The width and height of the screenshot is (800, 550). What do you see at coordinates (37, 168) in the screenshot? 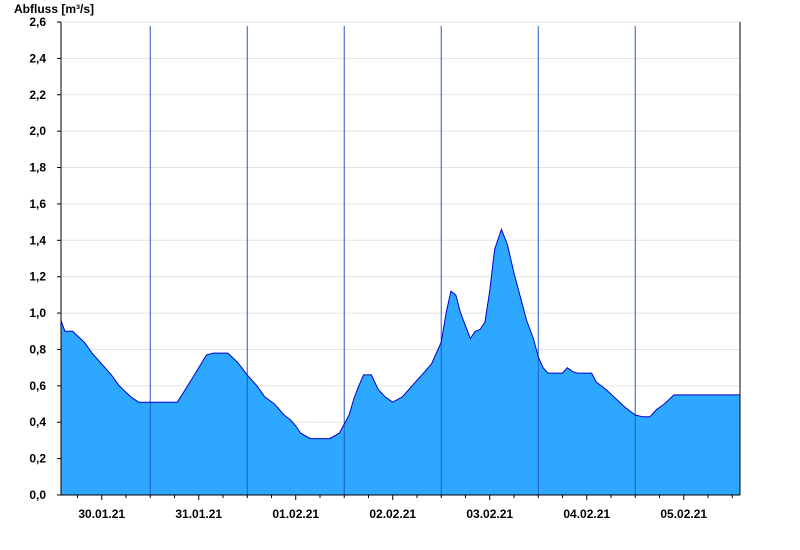
I see `y-tick-label: 1,8` at bounding box center [37, 168].